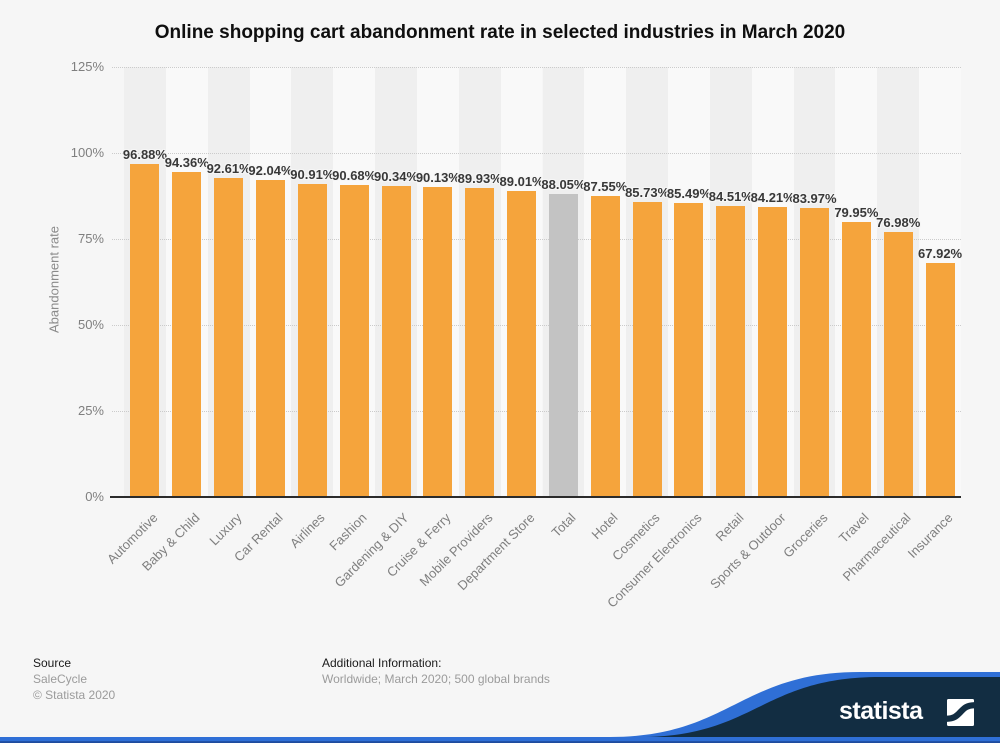  I want to click on value-label-travel: 79.95%, so click(856, 212).